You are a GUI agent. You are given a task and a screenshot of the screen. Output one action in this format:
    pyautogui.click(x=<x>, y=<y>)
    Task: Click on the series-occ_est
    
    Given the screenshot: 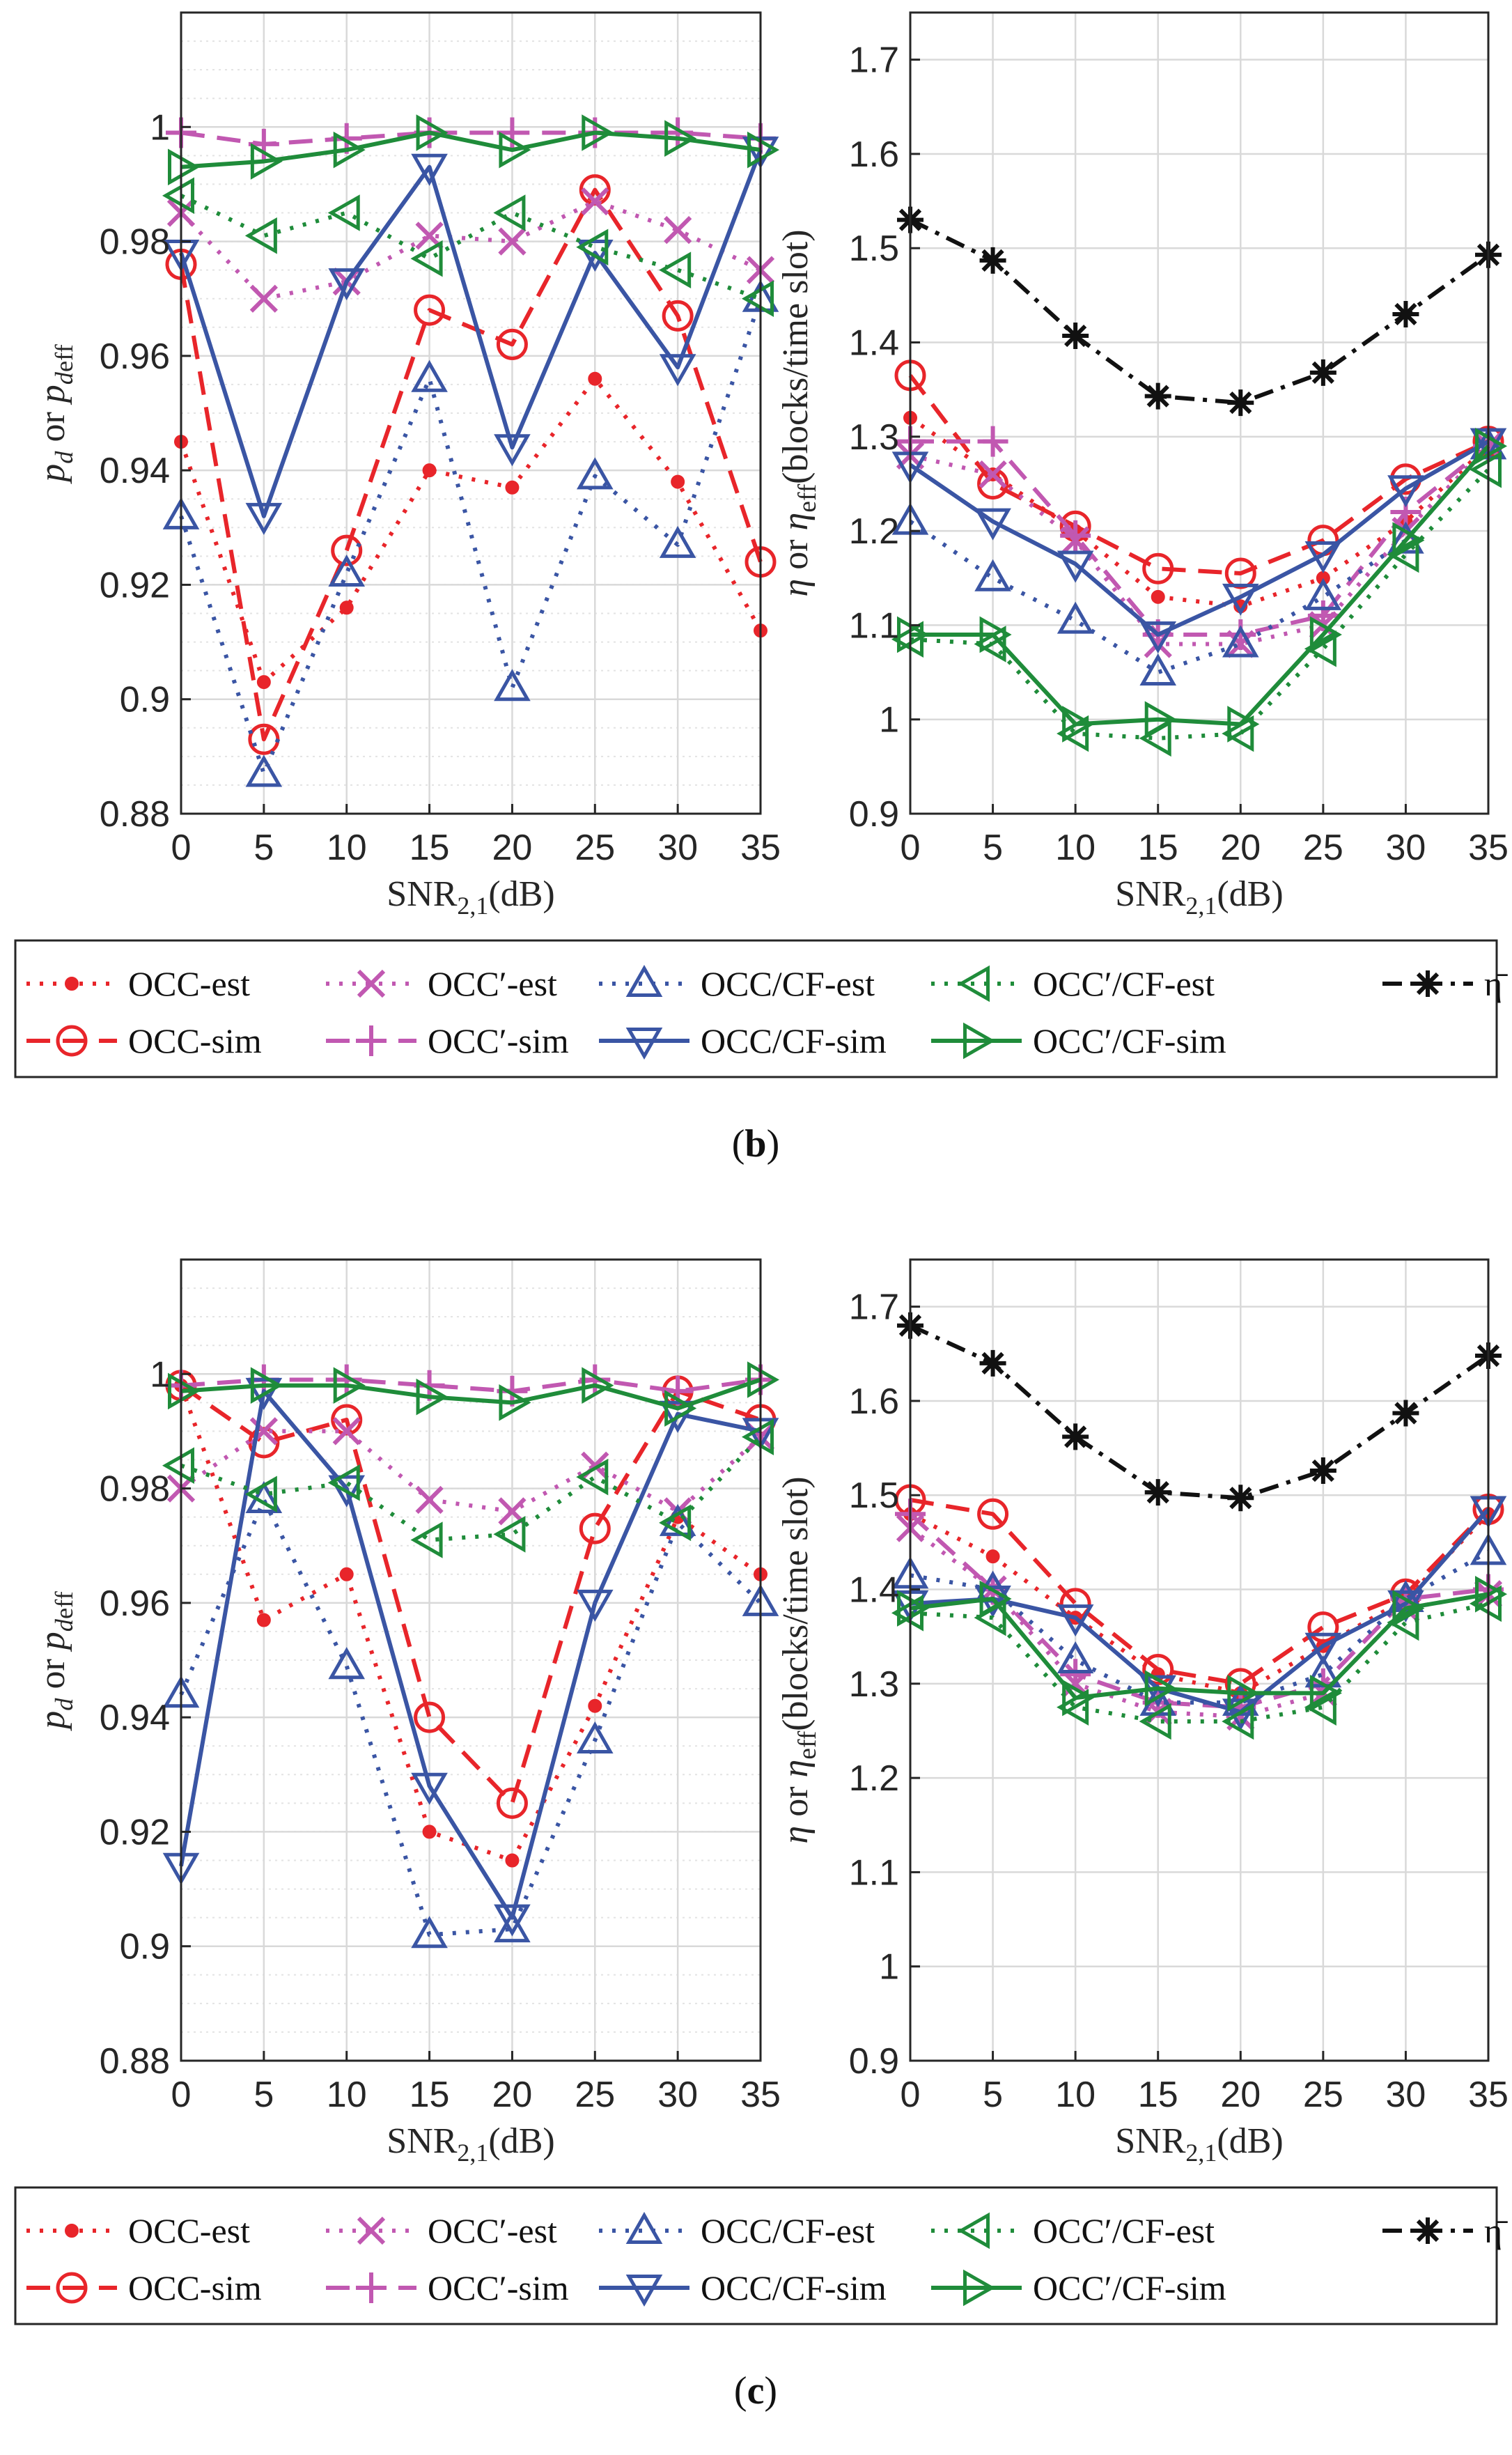 What is the action you would take?
    pyautogui.click(x=471, y=530)
    